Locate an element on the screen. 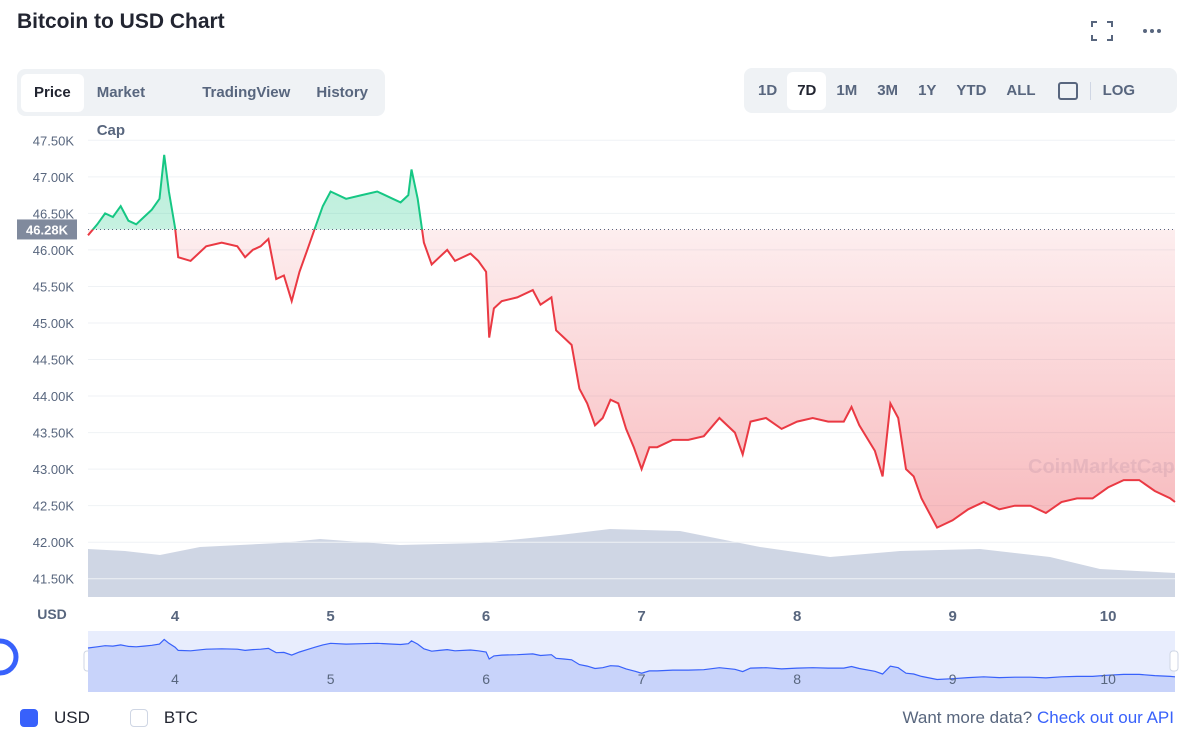 Image resolution: width=1204 pixels, height=754 pixels. range-button: 1D is located at coordinates (768, 90).